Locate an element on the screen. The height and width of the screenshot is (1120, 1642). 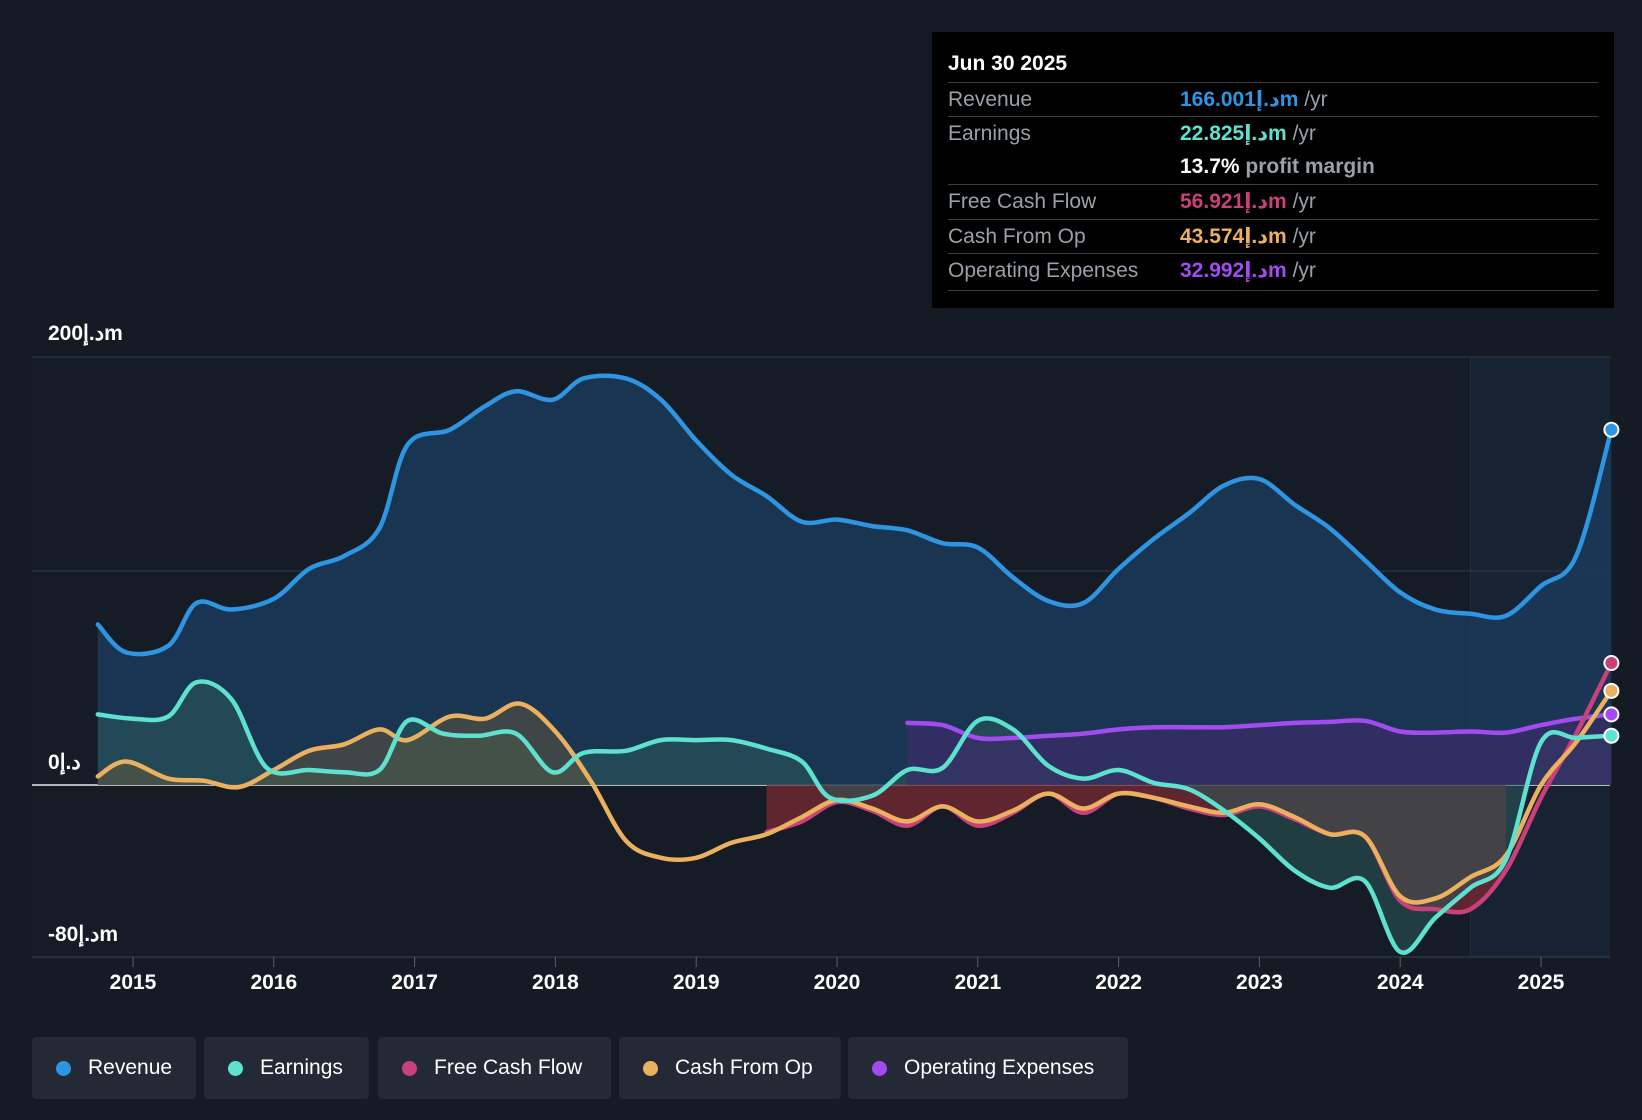
legend-label-cfo: Cash From Op is located at coordinates (744, 1067).